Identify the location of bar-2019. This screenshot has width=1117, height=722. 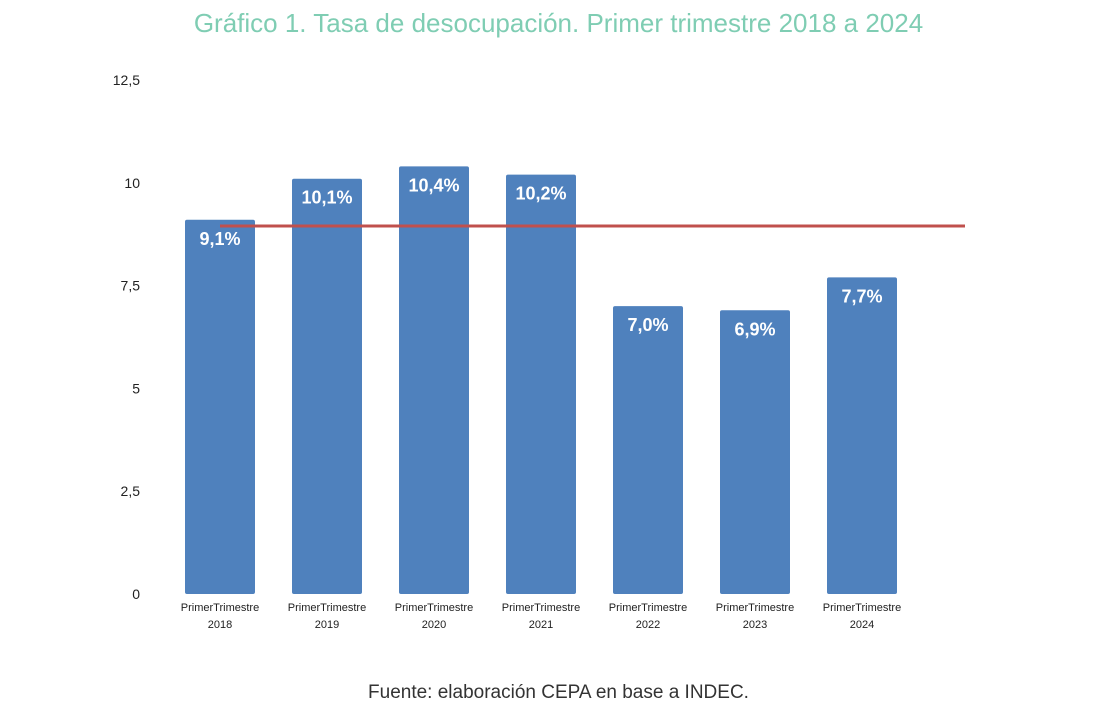
(327, 386).